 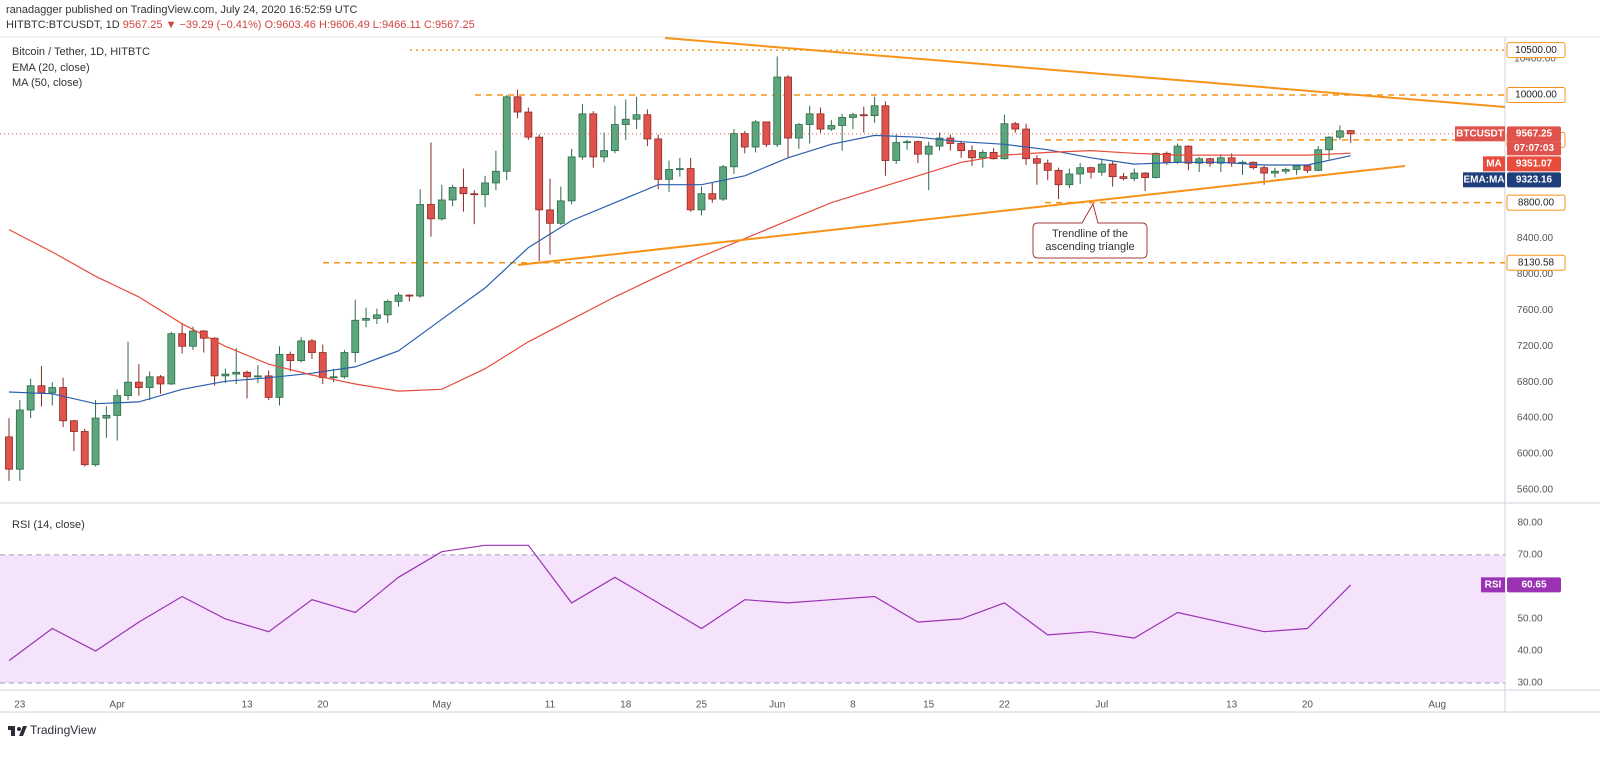 I want to click on y-tick-label: 6000.00, so click(x=1535, y=454).